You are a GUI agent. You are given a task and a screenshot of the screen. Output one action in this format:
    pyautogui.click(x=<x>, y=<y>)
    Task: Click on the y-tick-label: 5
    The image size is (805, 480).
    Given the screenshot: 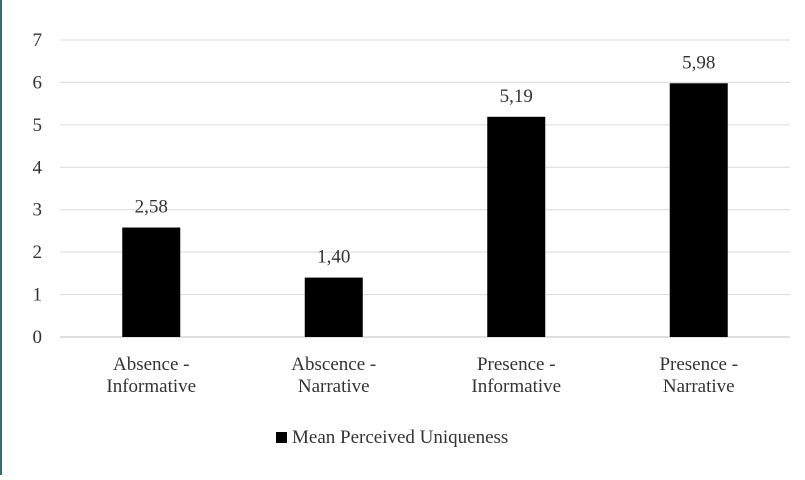 What is the action you would take?
    pyautogui.click(x=38, y=125)
    